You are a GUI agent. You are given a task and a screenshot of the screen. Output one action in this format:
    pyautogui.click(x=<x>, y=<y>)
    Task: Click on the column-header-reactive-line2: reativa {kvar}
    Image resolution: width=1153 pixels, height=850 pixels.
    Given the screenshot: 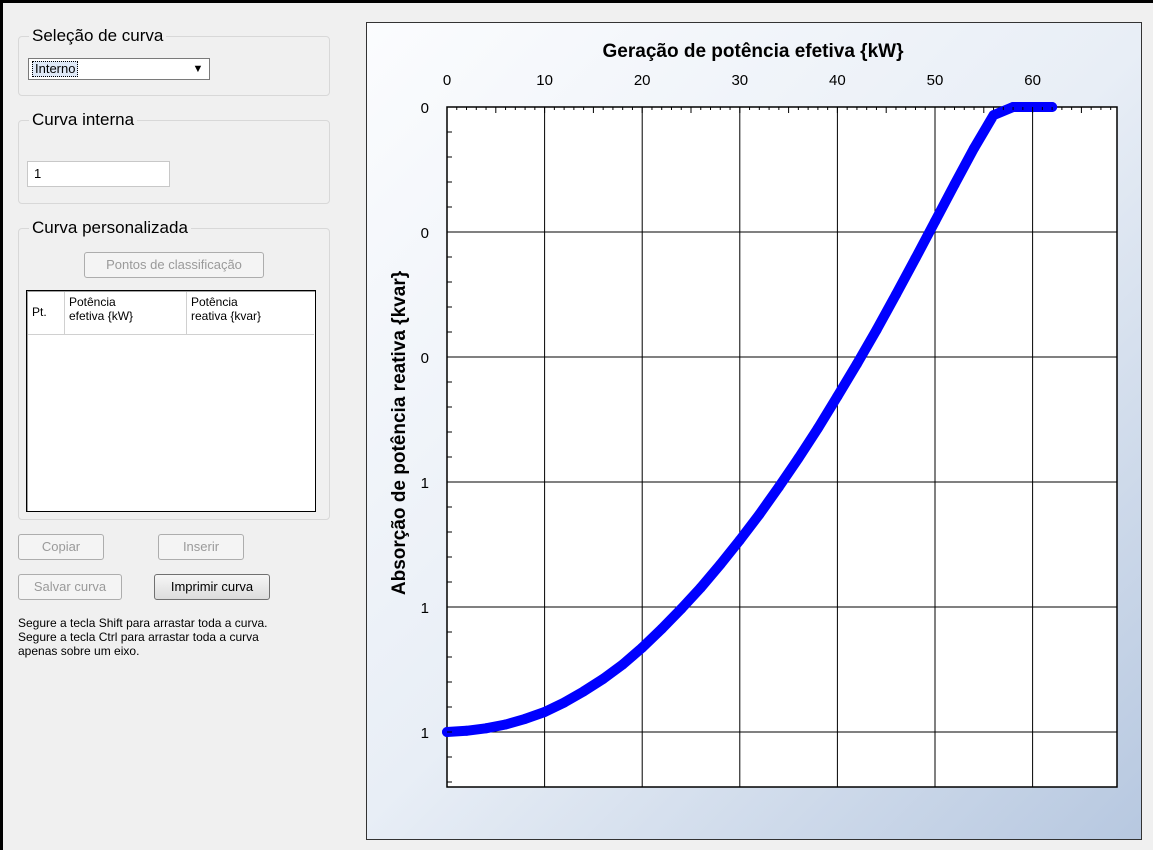 What is the action you would take?
    pyautogui.click(x=226, y=316)
    